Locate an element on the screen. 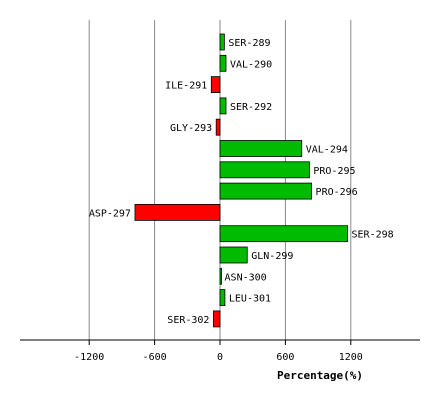  bar-label: GLY-293 is located at coordinates (191, 128).